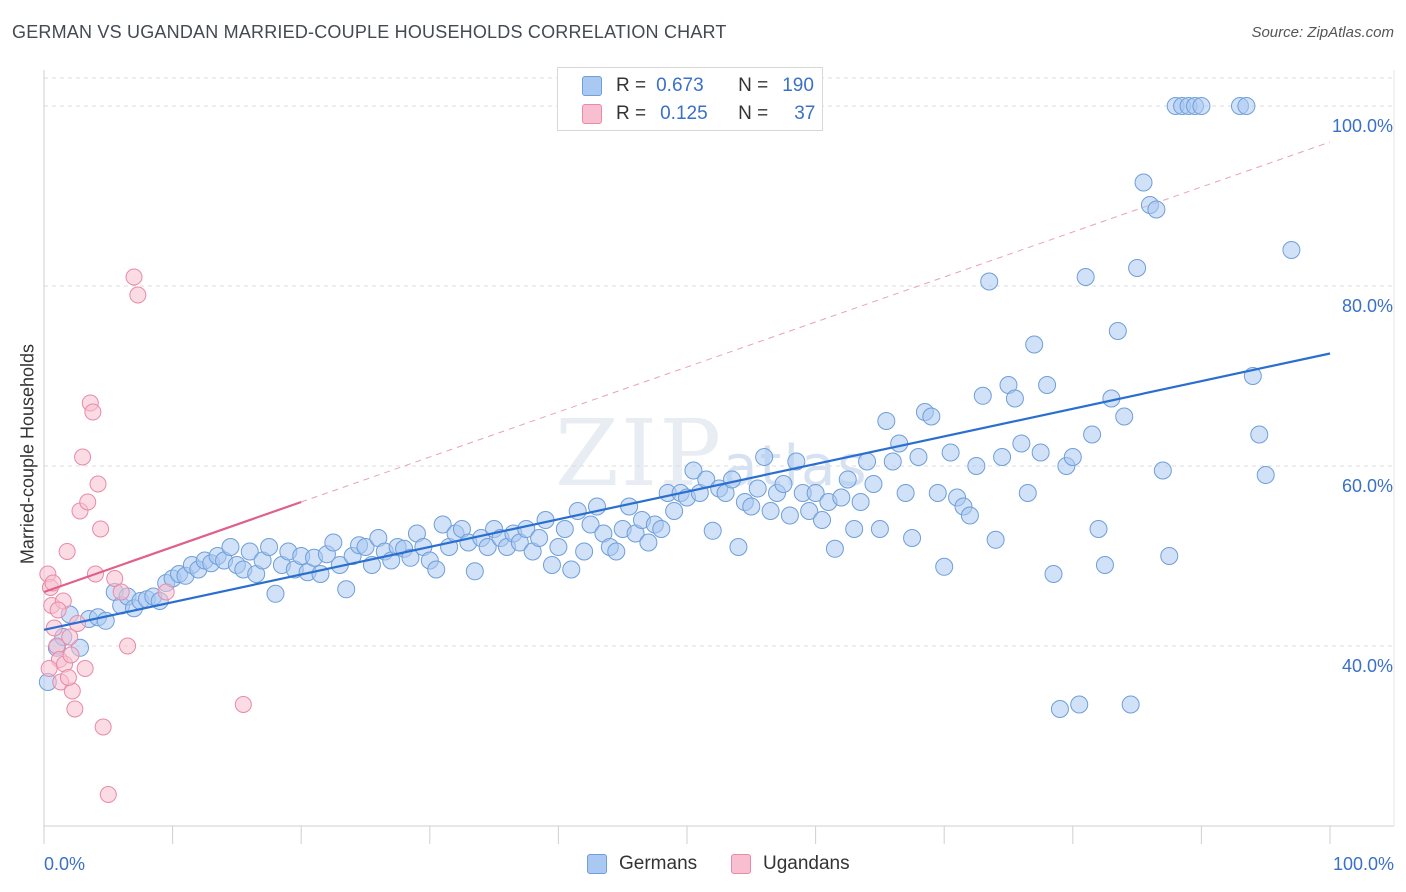  What do you see at coordinates (642, 864) in the screenshot?
I see `bottom-legend-german: Germans` at bounding box center [642, 864].